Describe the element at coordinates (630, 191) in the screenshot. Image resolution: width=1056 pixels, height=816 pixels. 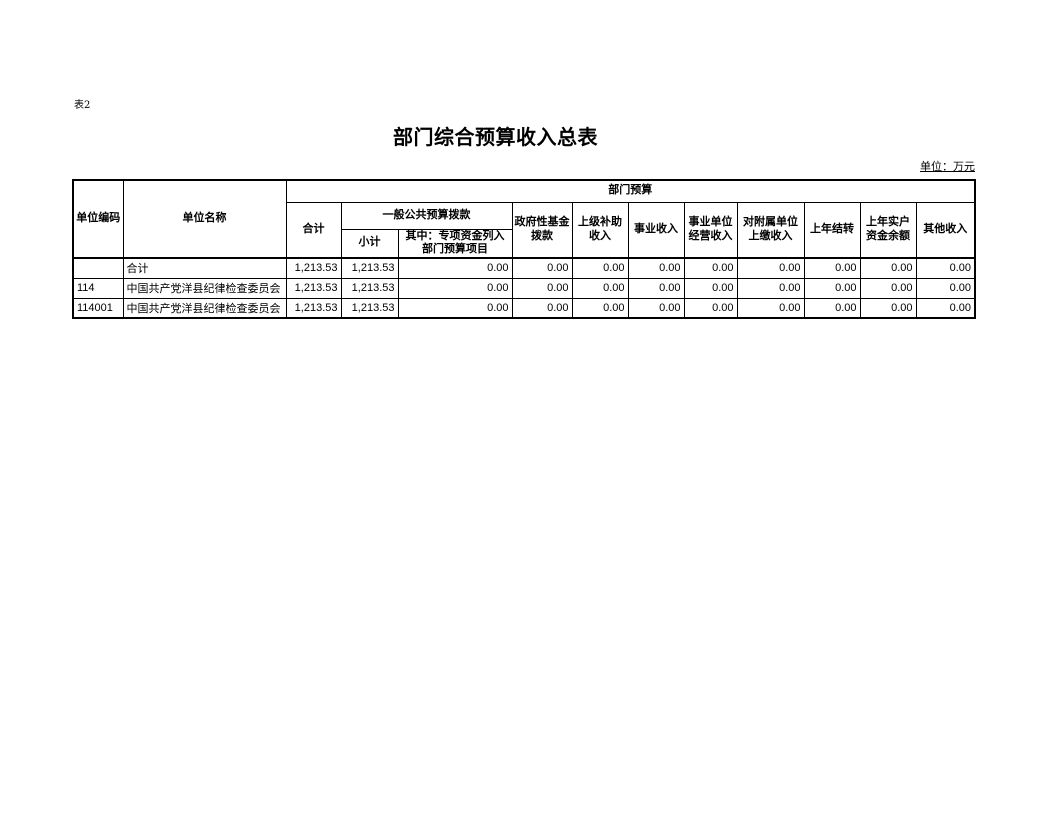
I see `col-group-dept-budget: 部门预算` at that location.